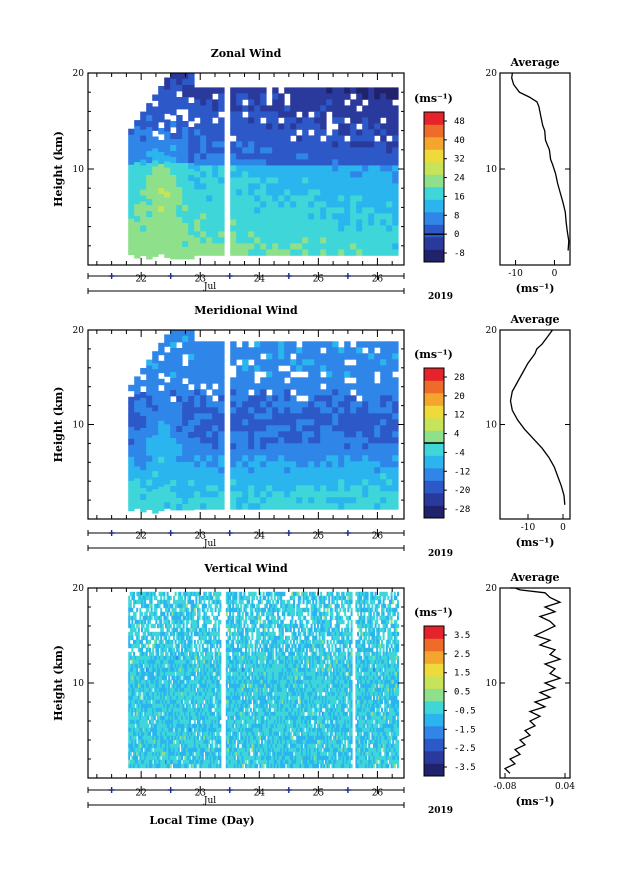 Image resolution: width=619 pixels, height=876 pixels. Describe the element at coordinates (319, 280) in the screenshot. I see `day-tick-label: 25` at that location.